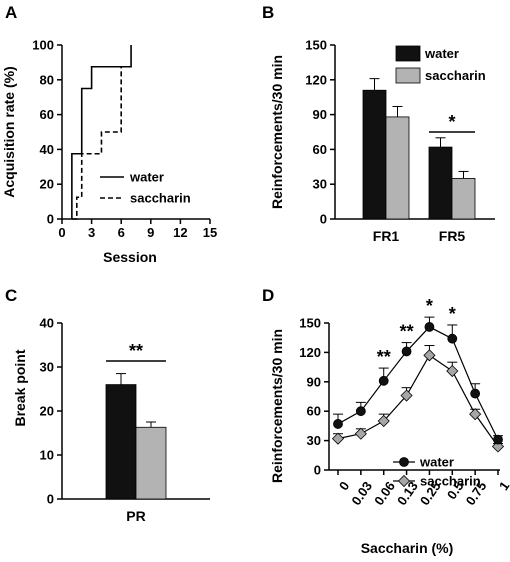 This screenshot has width=510, height=562. I want to click on panel-c-bar-water, so click(121, 442).